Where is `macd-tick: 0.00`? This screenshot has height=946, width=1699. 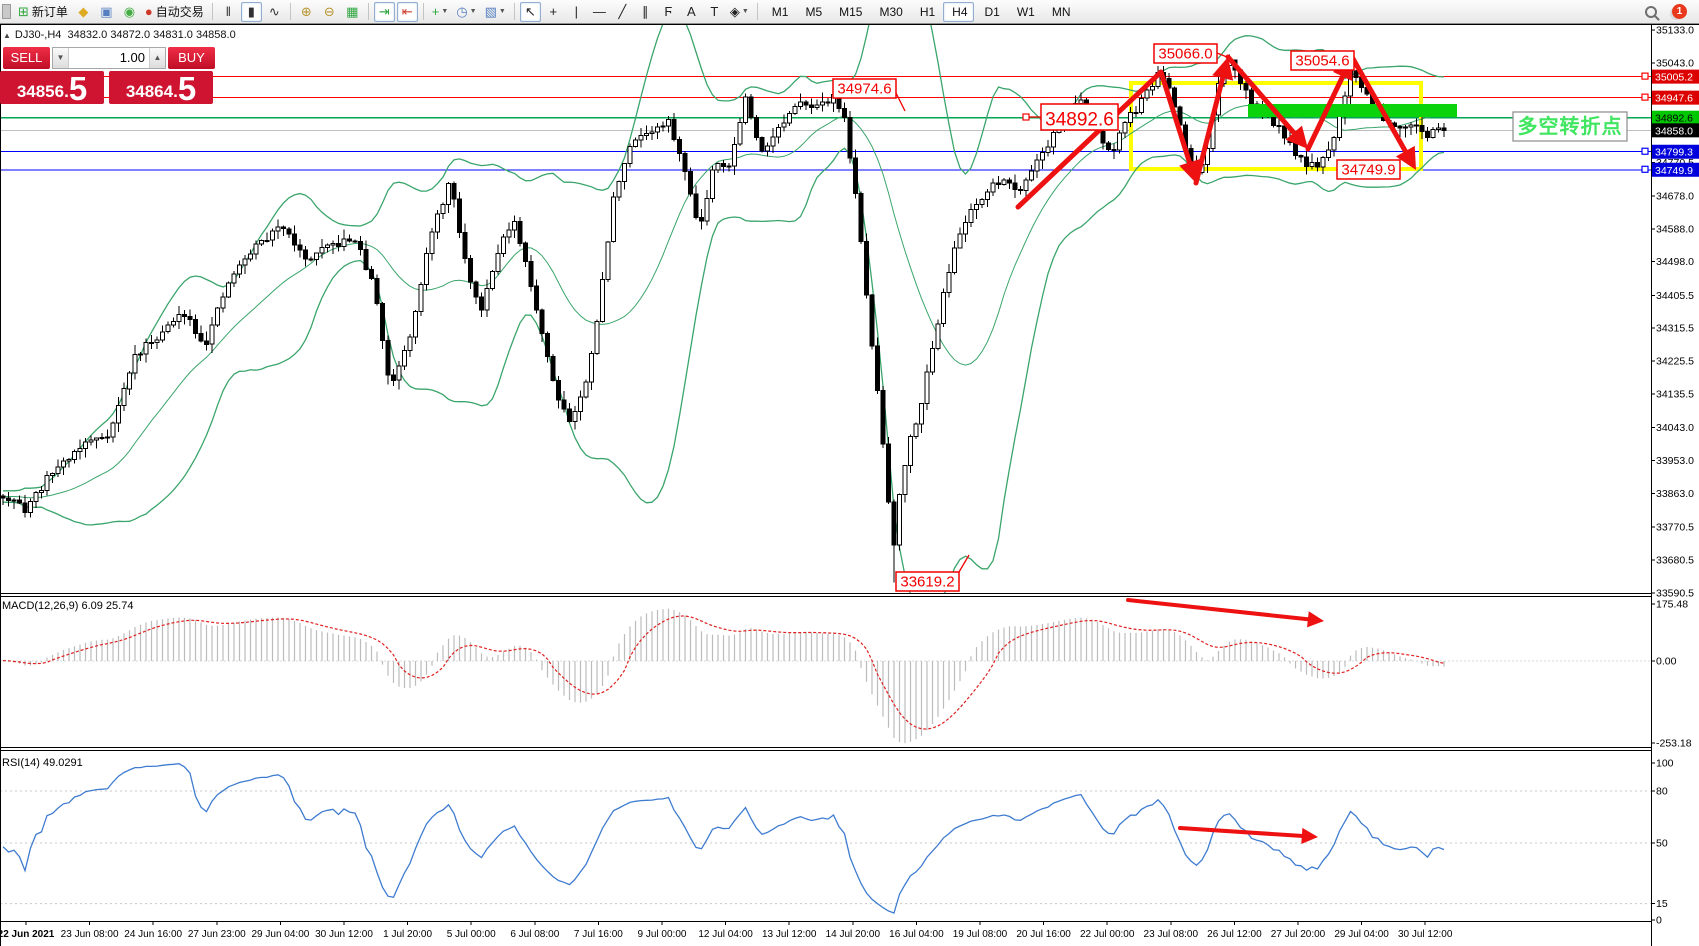
macd-tick: 0.00 is located at coordinates (1666, 662).